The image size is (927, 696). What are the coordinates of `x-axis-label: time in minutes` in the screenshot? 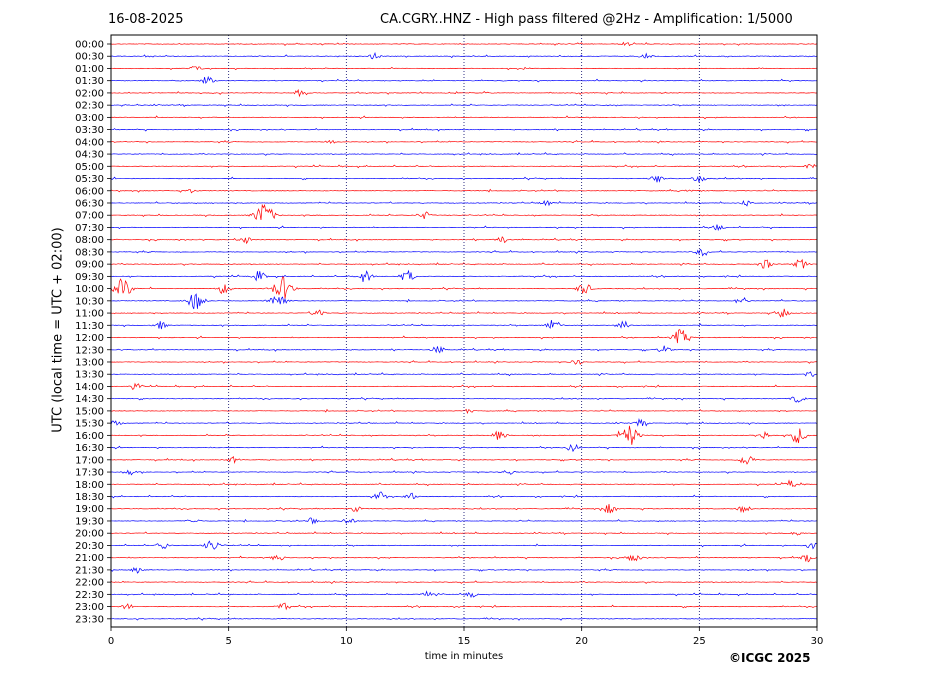 It's located at (464, 656).